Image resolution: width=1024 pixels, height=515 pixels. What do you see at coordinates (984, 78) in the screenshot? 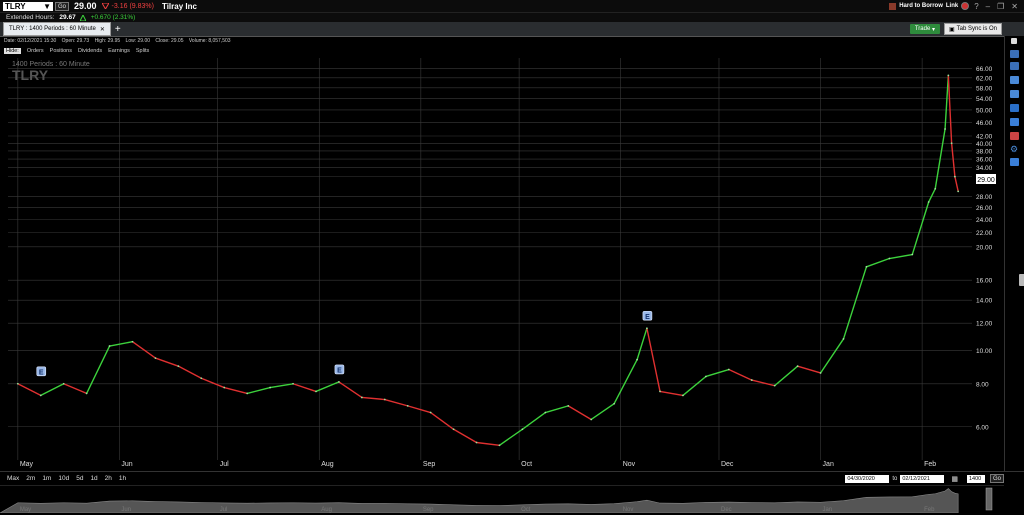
I see `y-tick-label: 62.00` at bounding box center [984, 78].